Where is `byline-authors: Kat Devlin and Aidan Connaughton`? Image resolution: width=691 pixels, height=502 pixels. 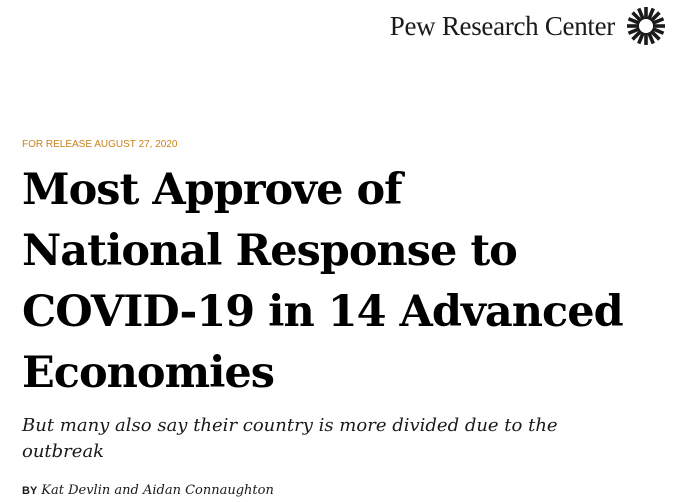
byline-authors: Kat Devlin and Aidan Connaughton is located at coordinates (157, 490).